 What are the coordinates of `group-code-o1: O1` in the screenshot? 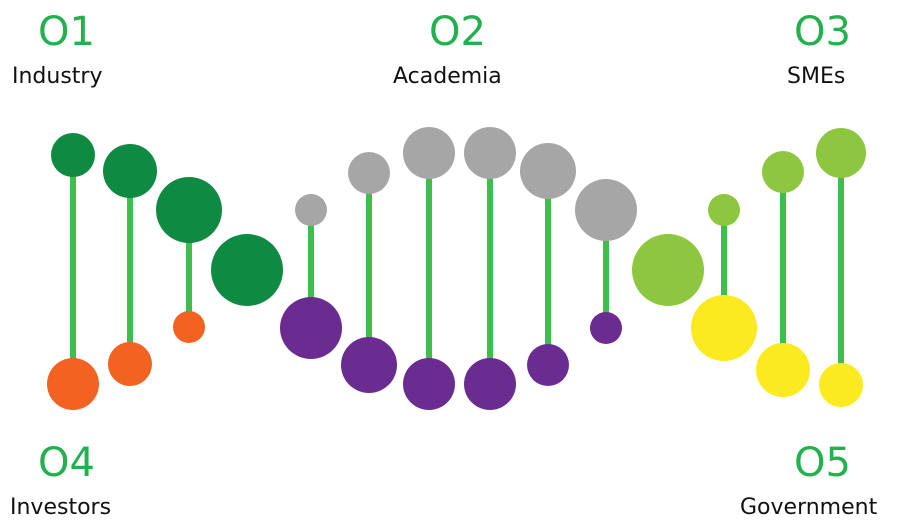 It's located at (66, 32).